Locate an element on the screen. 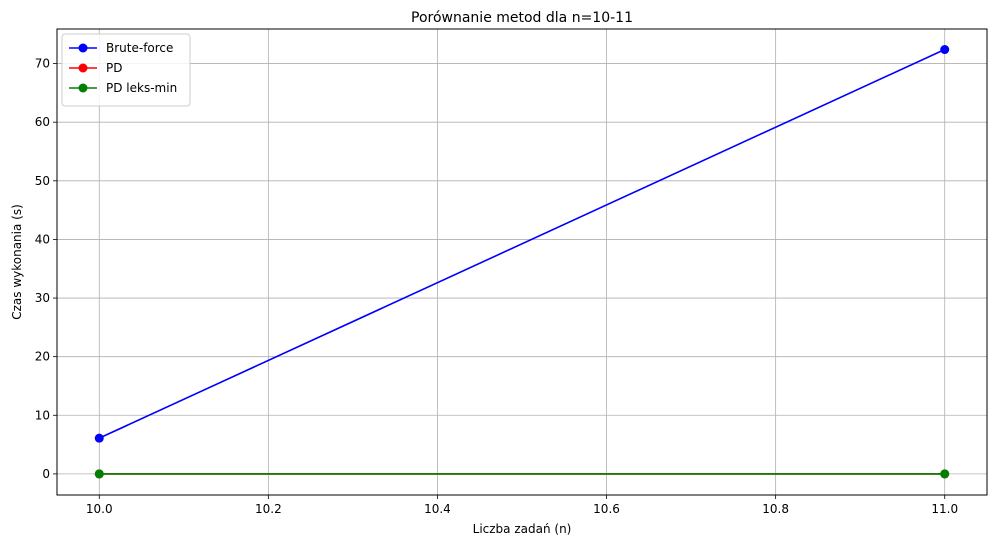 This screenshot has height=547, width=996. y-tick-label: 30 is located at coordinates (42, 298).